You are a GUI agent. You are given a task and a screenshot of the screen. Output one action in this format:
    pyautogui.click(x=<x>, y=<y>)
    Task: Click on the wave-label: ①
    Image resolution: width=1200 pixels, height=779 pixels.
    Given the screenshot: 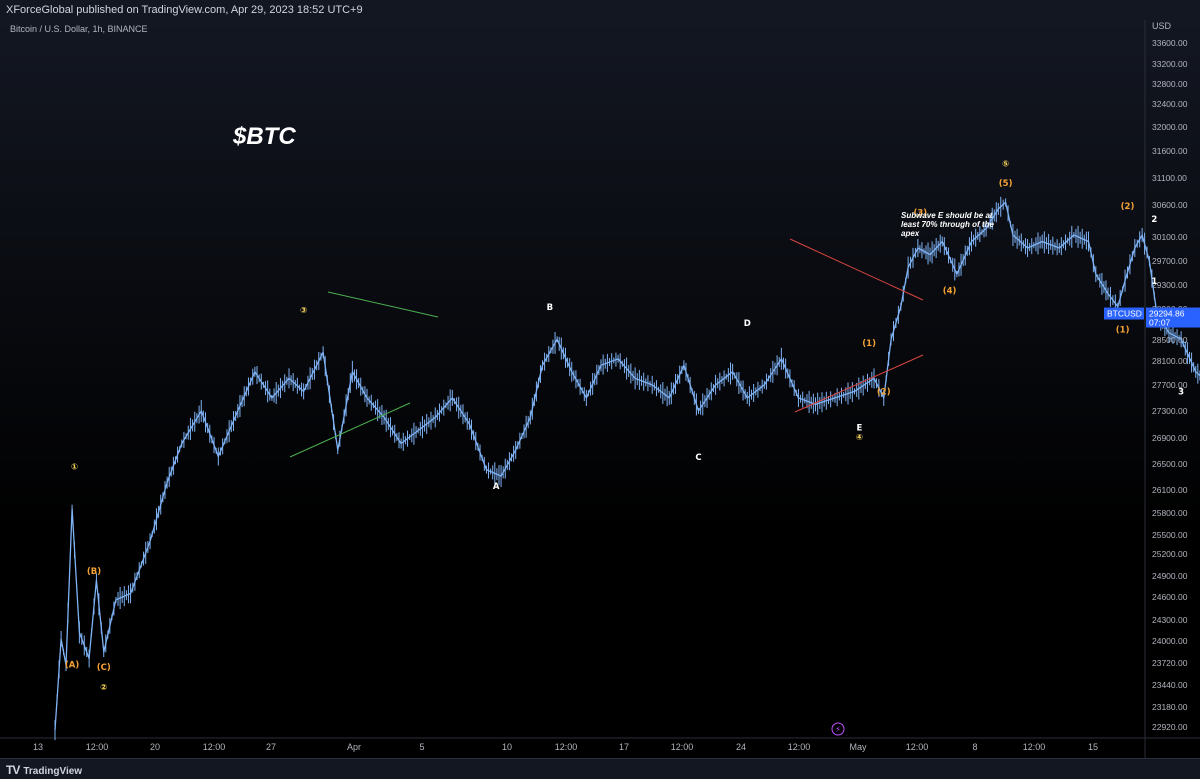 What is the action you would take?
    pyautogui.click(x=74, y=468)
    